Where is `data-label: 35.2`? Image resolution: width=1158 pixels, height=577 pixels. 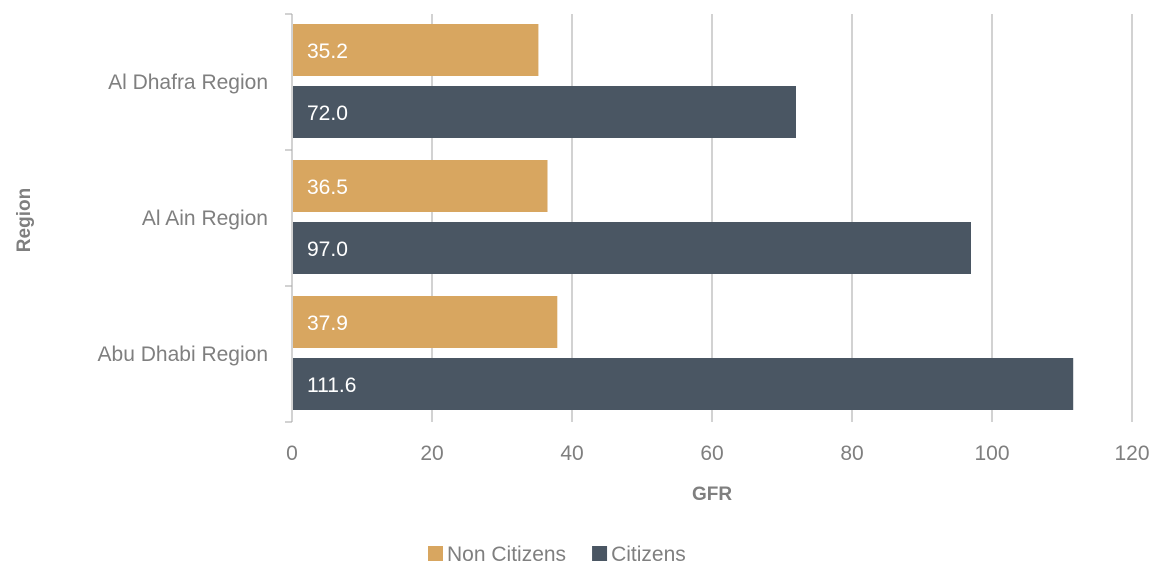 data-label: 35.2 is located at coordinates (327, 51).